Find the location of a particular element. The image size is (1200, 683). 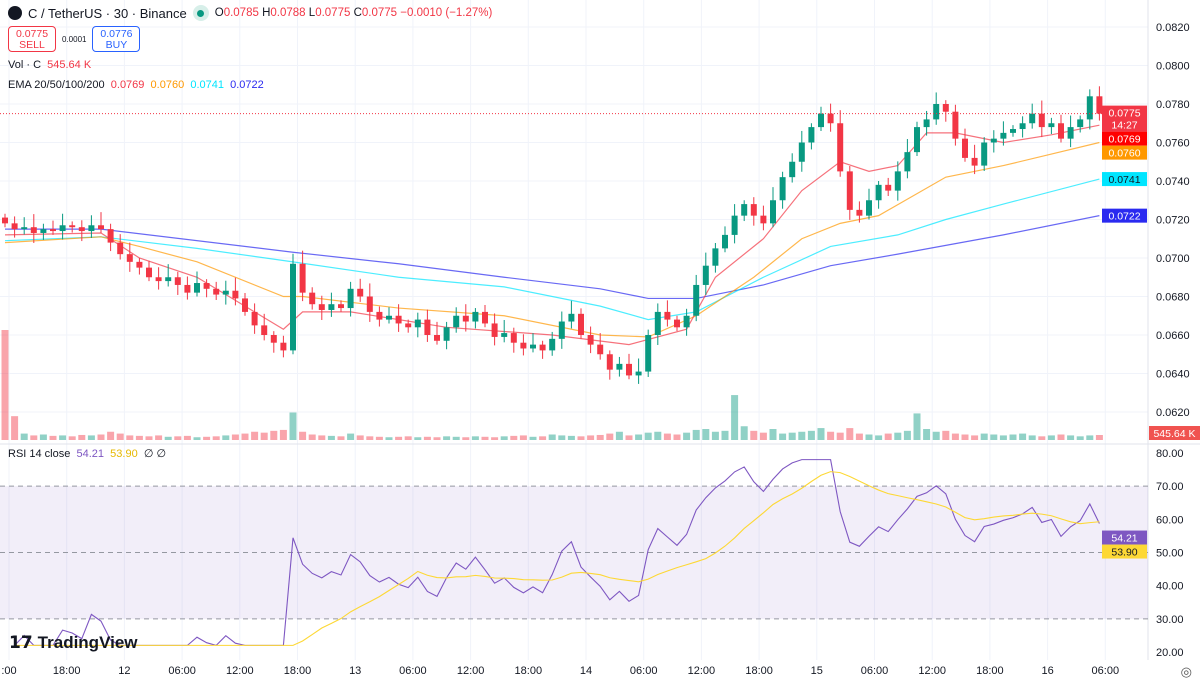

time-tick: :00 is located at coordinates (8, 671).